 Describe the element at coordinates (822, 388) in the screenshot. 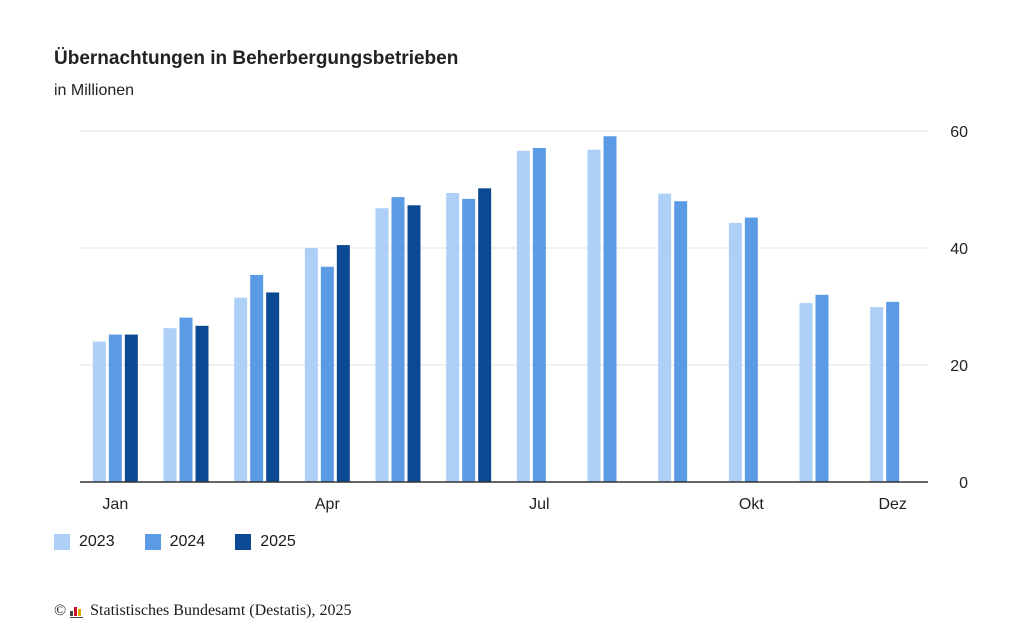

I see `bar-2024-Nov` at that location.